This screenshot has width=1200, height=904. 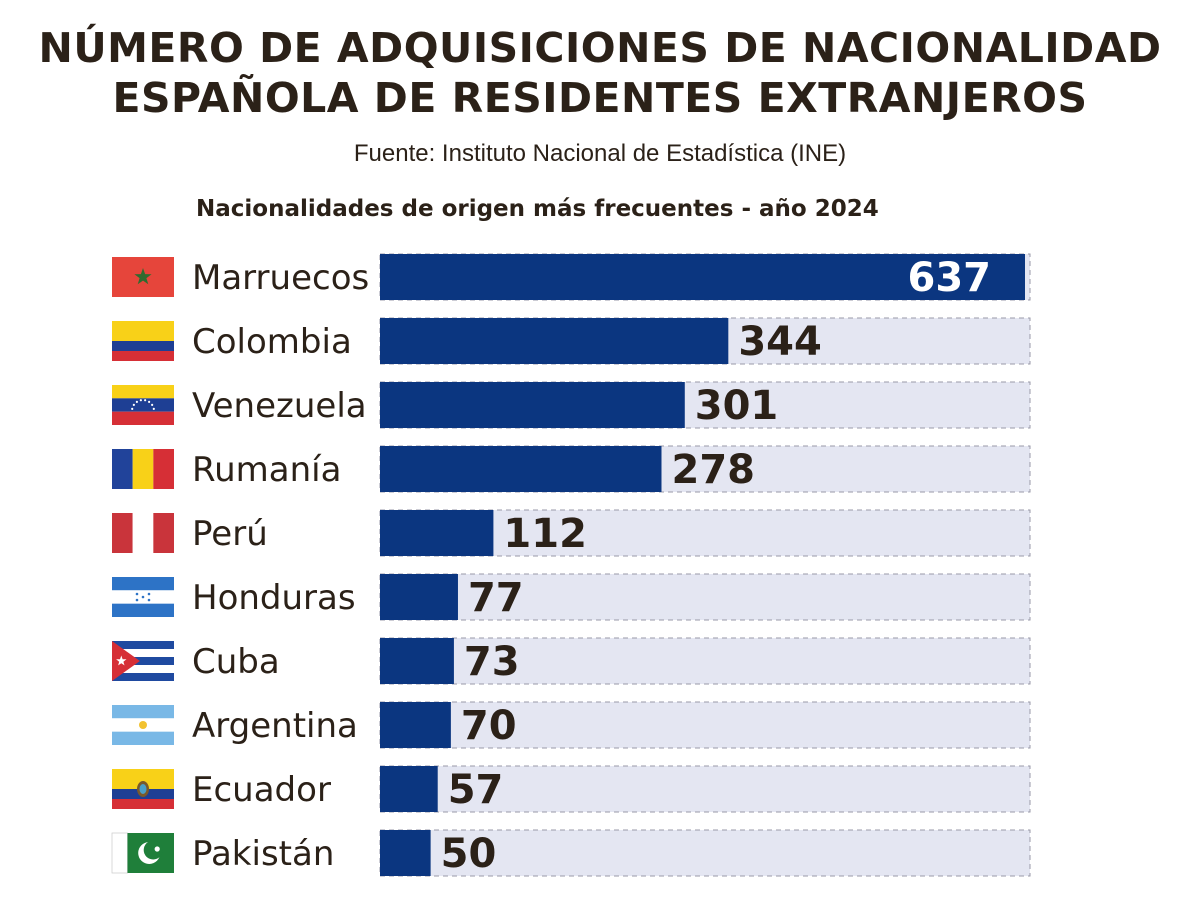 I want to click on data-label: 50, so click(x=469, y=854).